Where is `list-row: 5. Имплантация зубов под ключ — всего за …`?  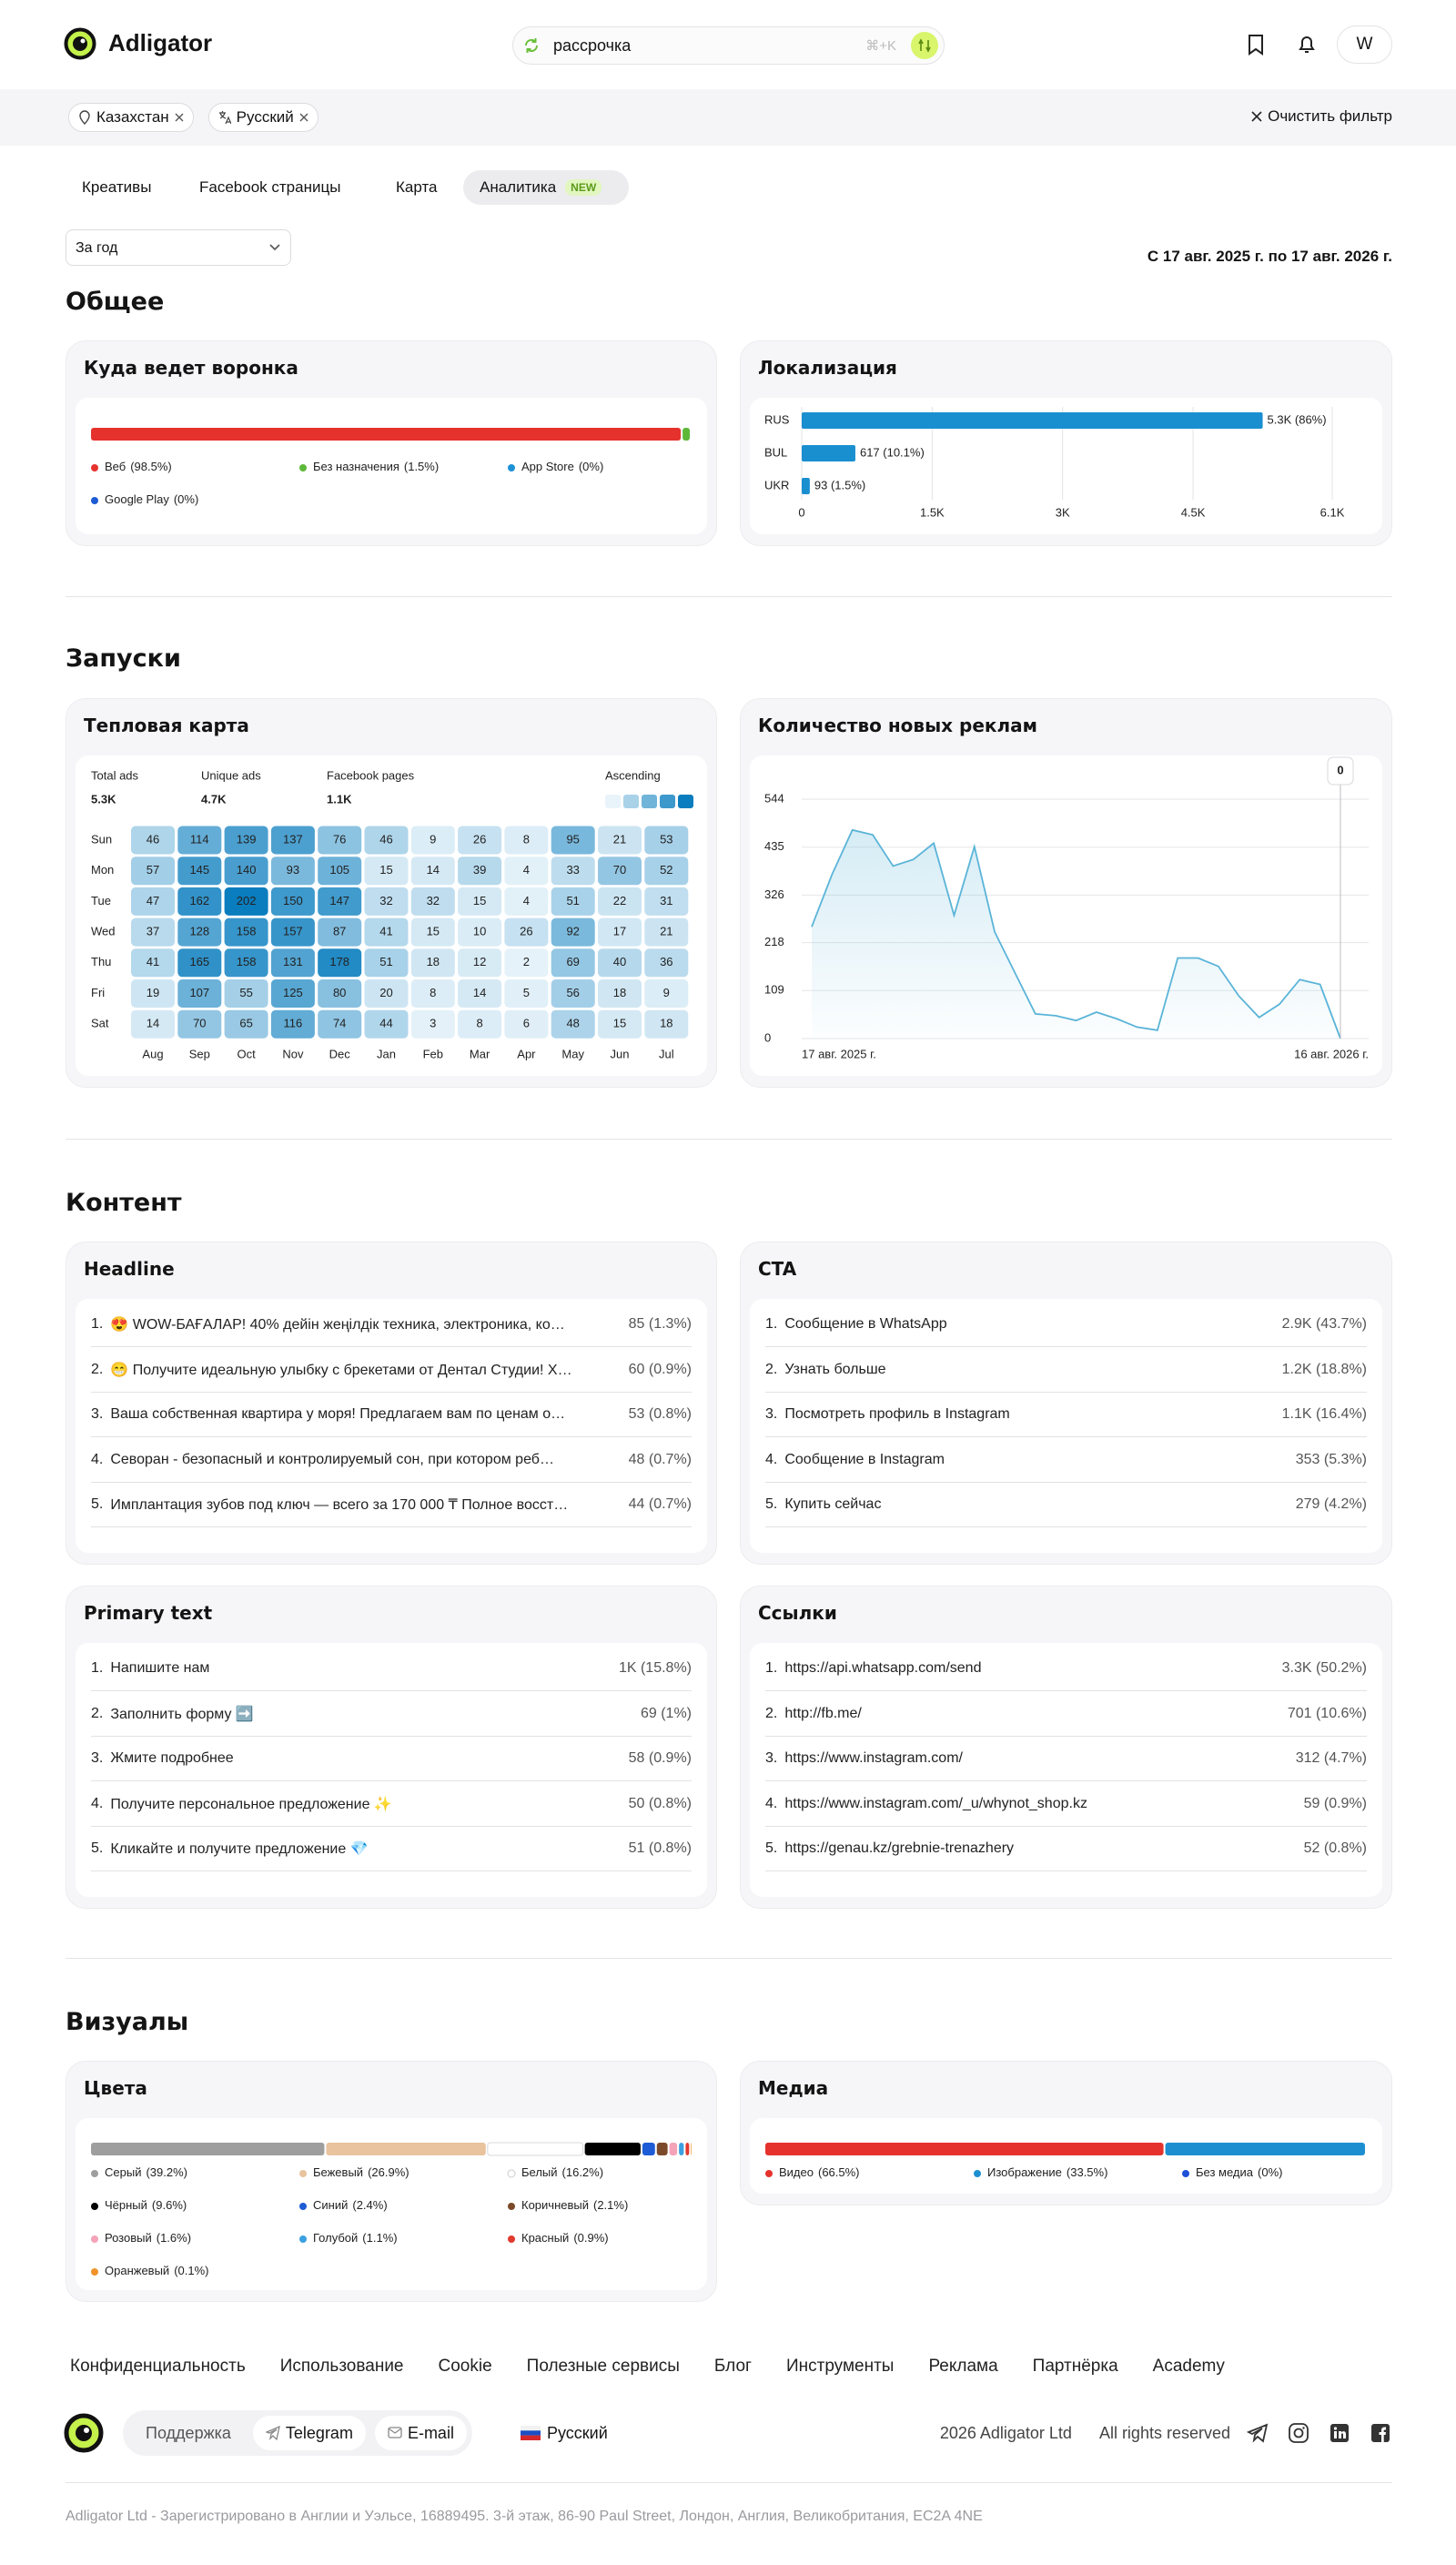 list-row: 5. Имплантация зубов под ключ — всего за … is located at coordinates (392, 1504).